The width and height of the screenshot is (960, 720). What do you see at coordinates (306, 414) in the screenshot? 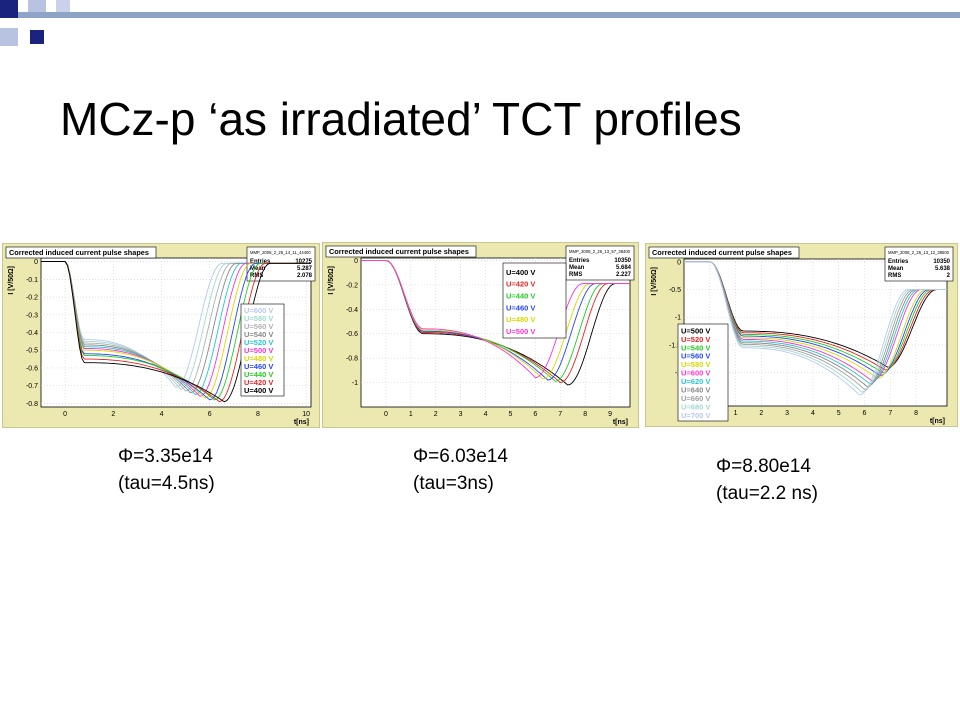
I see `x-tick-label: 10` at bounding box center [306, 414].